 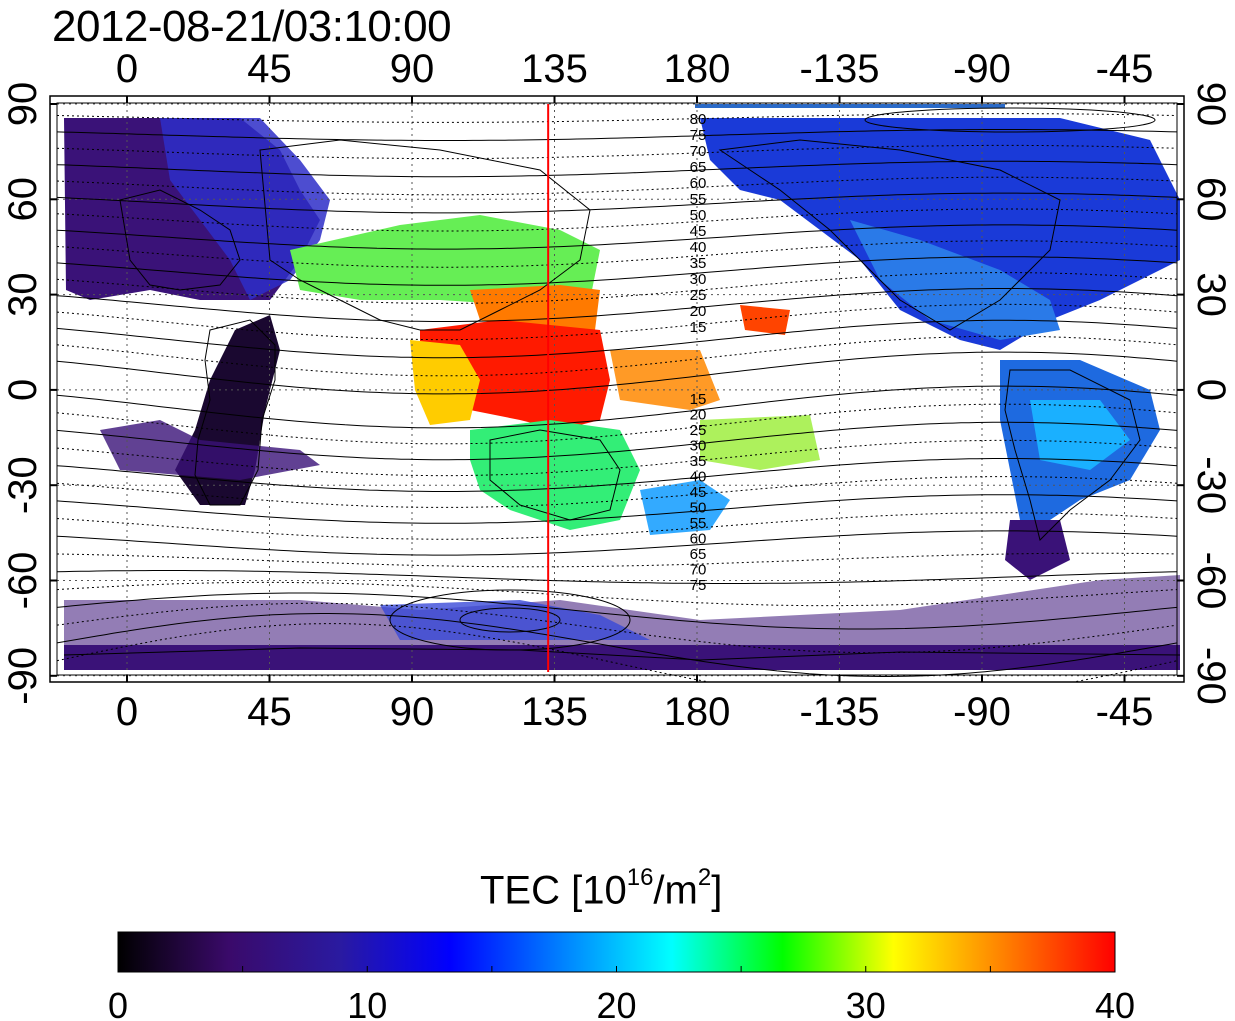 What do you see at coordinates (698, 554) in the screenshot?
I see `contour-label-south: 65` at bounding box center [698, 554].